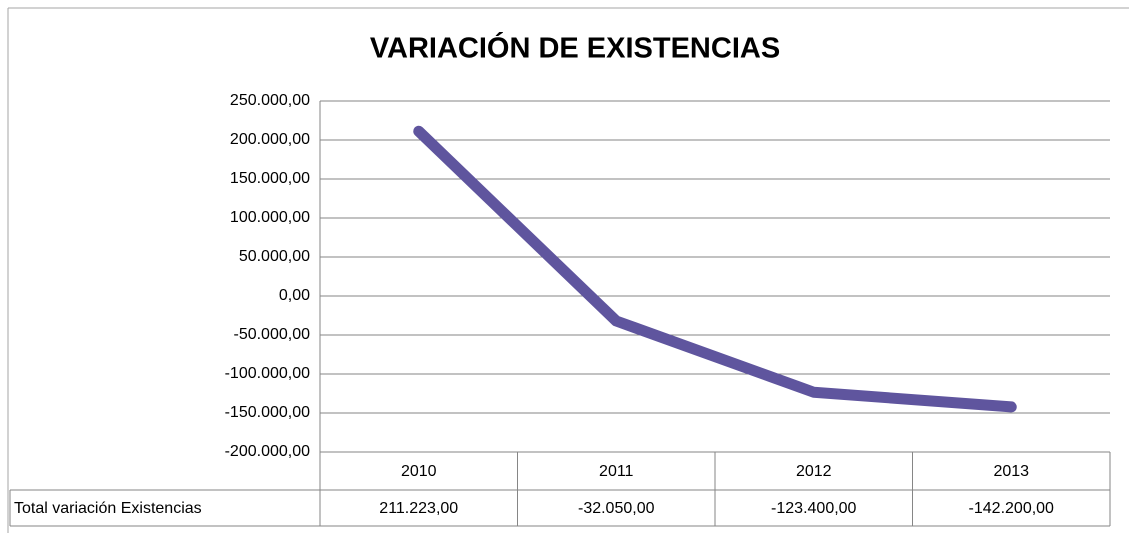  What do you see at coordinates (575, 48) in the screenshot?
I see `chart-title: VARIACIÓN DE EXISTENCIAS` at bounding box center [575, 48].